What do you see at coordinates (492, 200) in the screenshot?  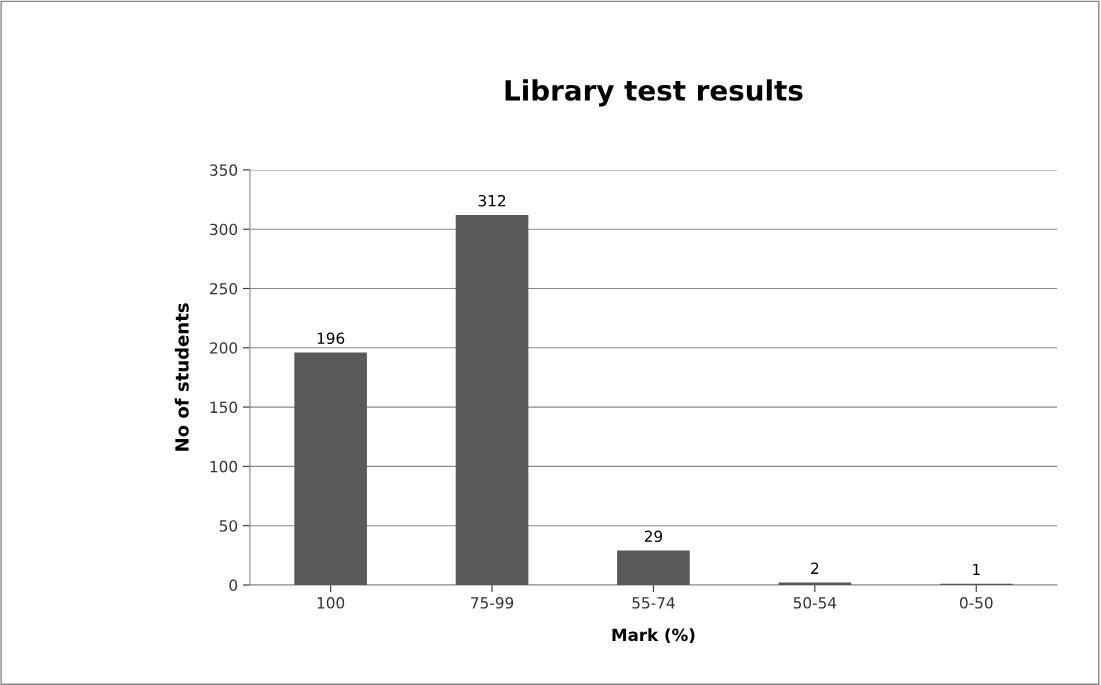 I see `data-label: 312` at bounding box center [492, 200].